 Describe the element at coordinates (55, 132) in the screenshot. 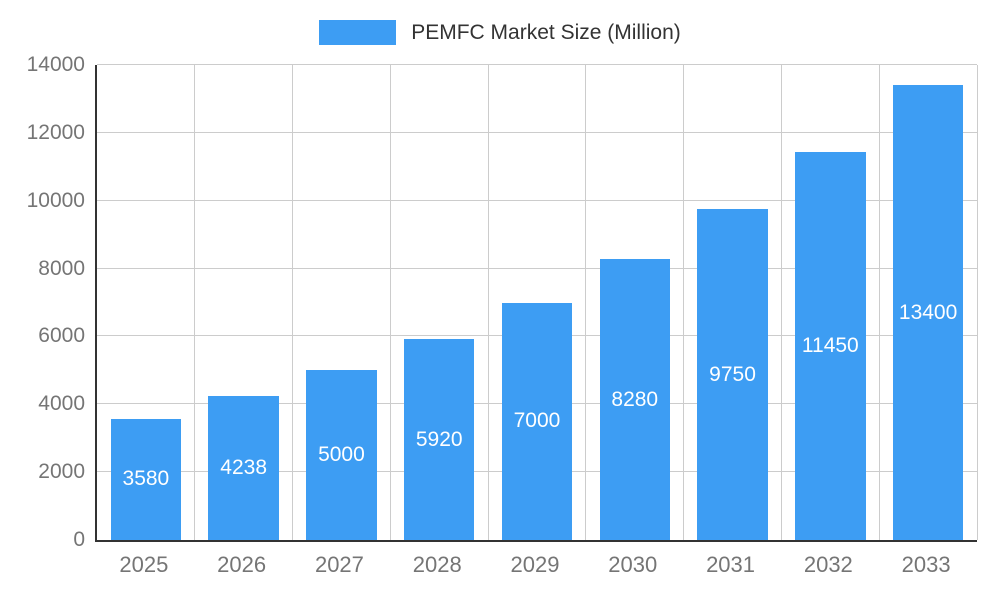

I see `y-tick-label: 12000` at that location.